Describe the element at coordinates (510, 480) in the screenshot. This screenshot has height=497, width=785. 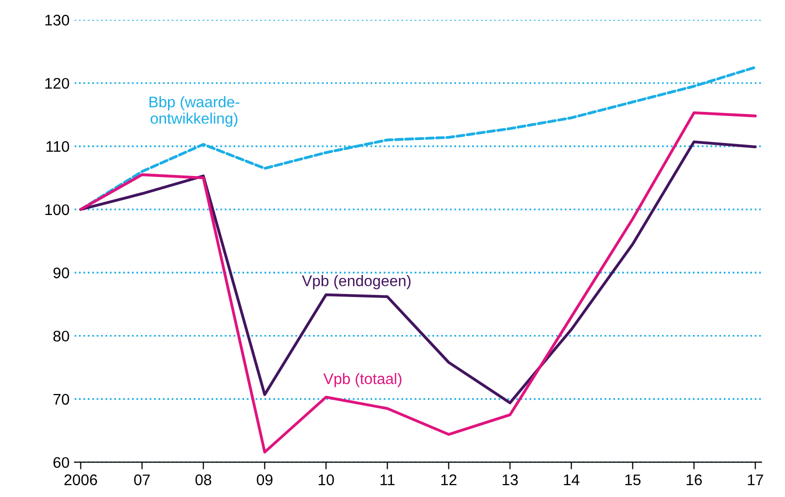
I see `x-tick-label: 13` at that location.